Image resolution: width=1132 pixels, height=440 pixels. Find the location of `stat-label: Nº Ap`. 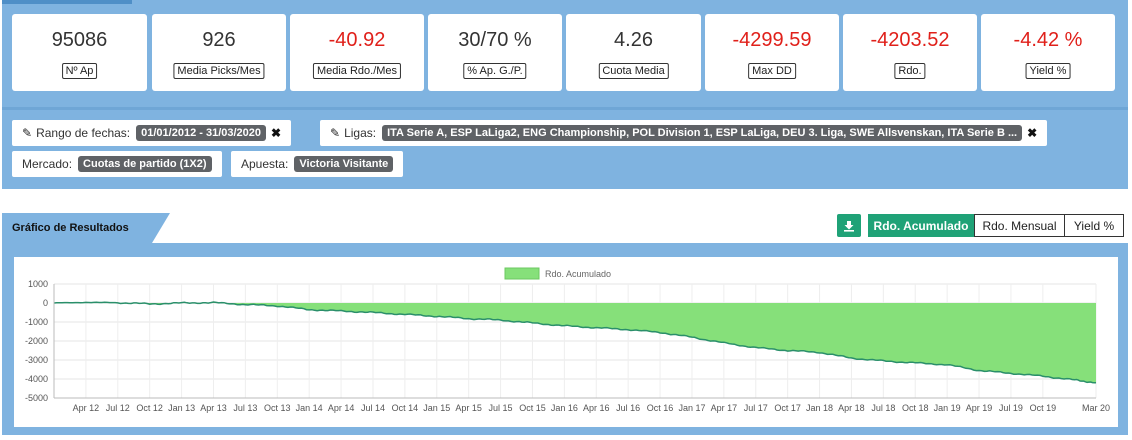

stat-label: Nº Ap is located at coordinates (79, 71).